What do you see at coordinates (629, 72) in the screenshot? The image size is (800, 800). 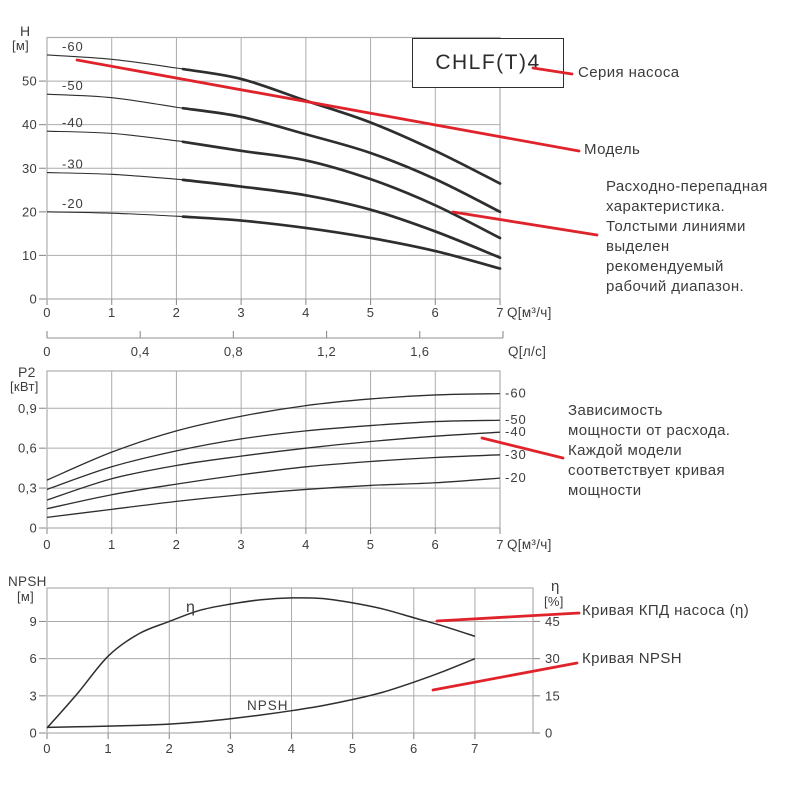 I see `annotation-pump-series: Серия насоса` at bounding box center [629, 72].